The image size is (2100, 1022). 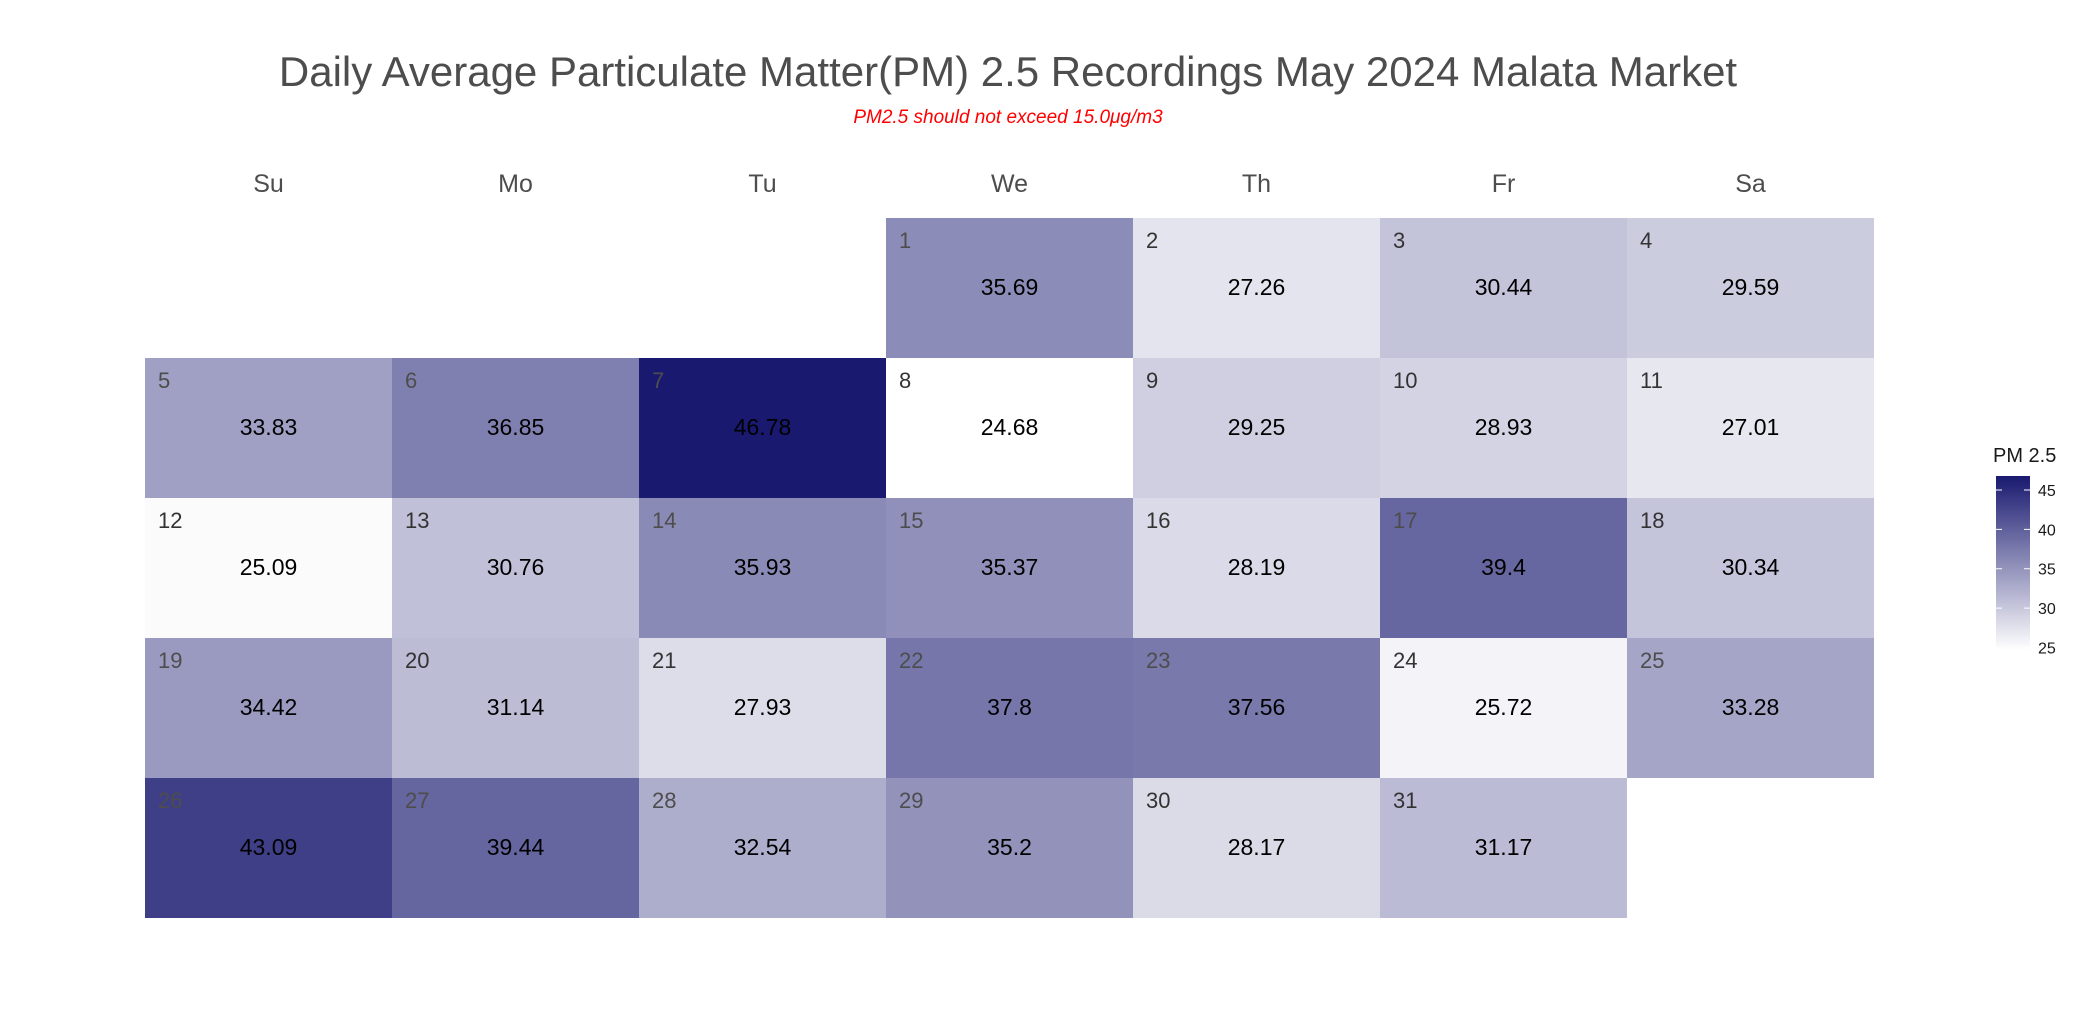 I want to click on calendar-cell: 31 31.17, so click(x=1503, y=848).